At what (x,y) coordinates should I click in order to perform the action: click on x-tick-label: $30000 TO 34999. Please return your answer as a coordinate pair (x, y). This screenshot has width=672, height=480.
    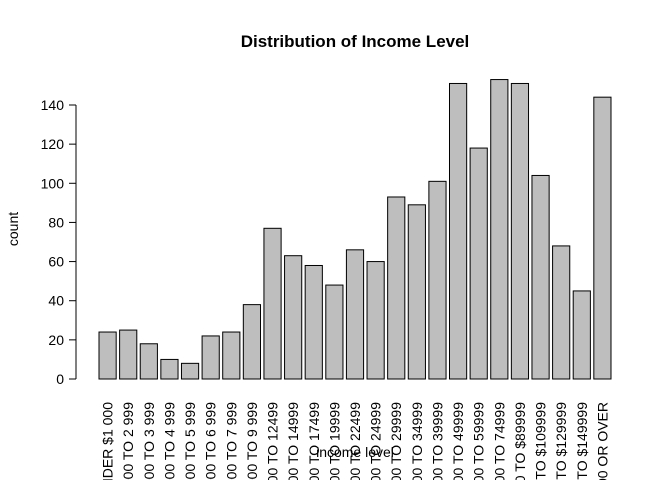
    Looking at the image, I should click on (417, 441).